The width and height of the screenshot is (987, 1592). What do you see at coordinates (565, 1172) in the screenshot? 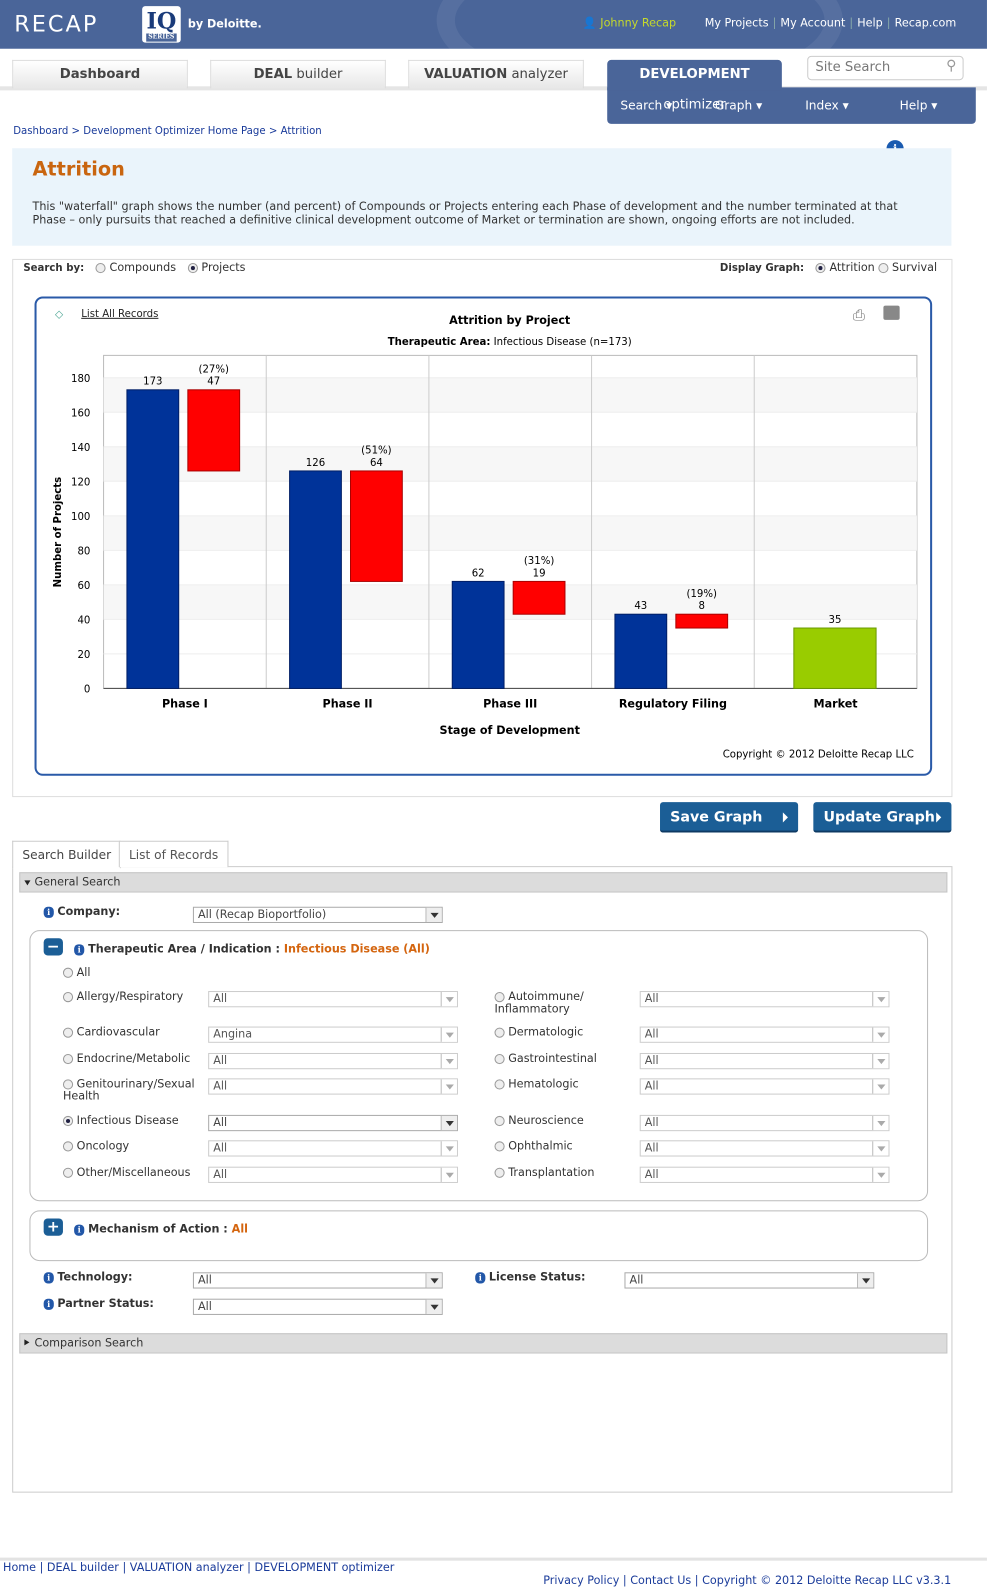
I see `ta-option: Transplantation` at bounding box center [565, 1172].